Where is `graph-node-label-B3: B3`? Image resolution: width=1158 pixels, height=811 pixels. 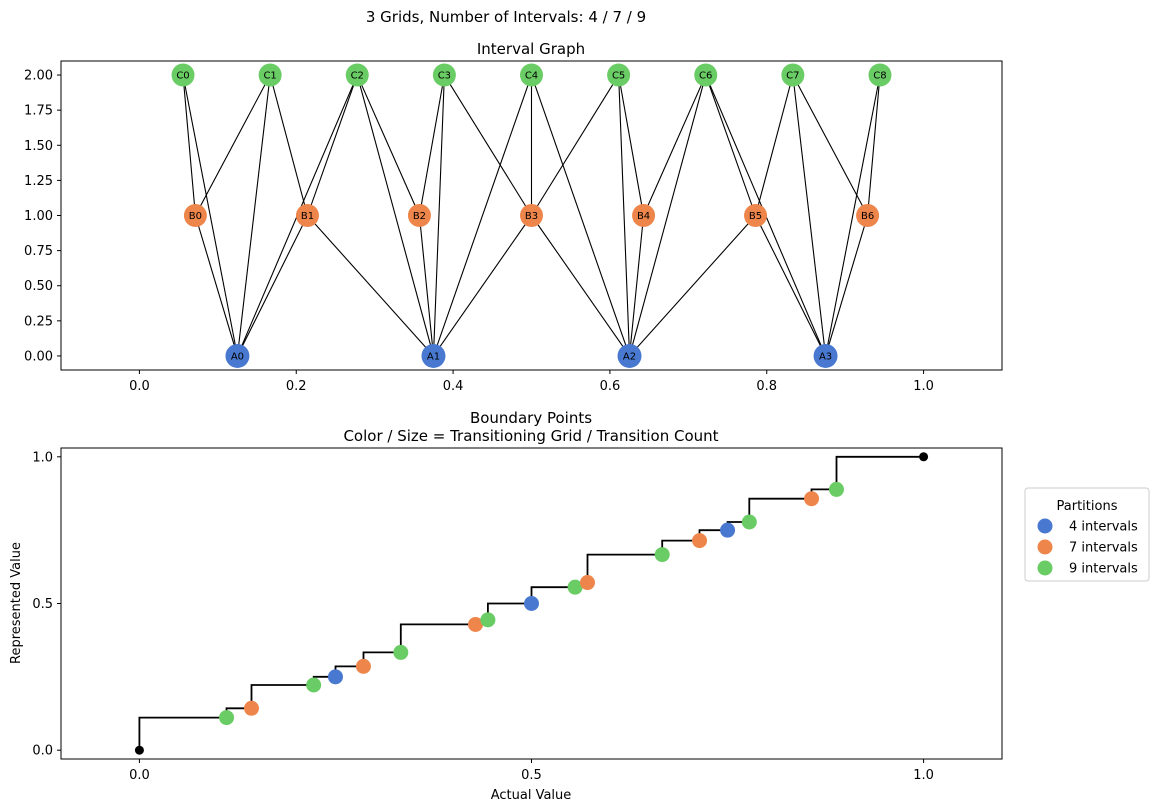 graph-node-label-B3: B3 is located at coordinates (531, 216).